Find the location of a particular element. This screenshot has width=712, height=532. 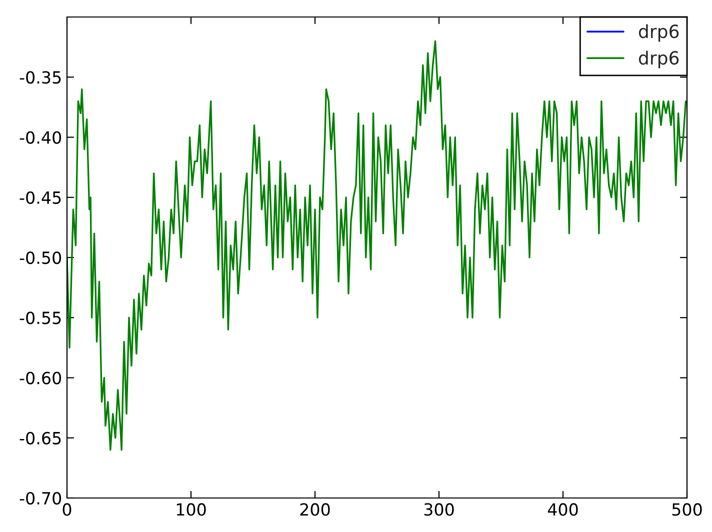

y-tick-label: -0.40 is located at coordinates (41, 137).